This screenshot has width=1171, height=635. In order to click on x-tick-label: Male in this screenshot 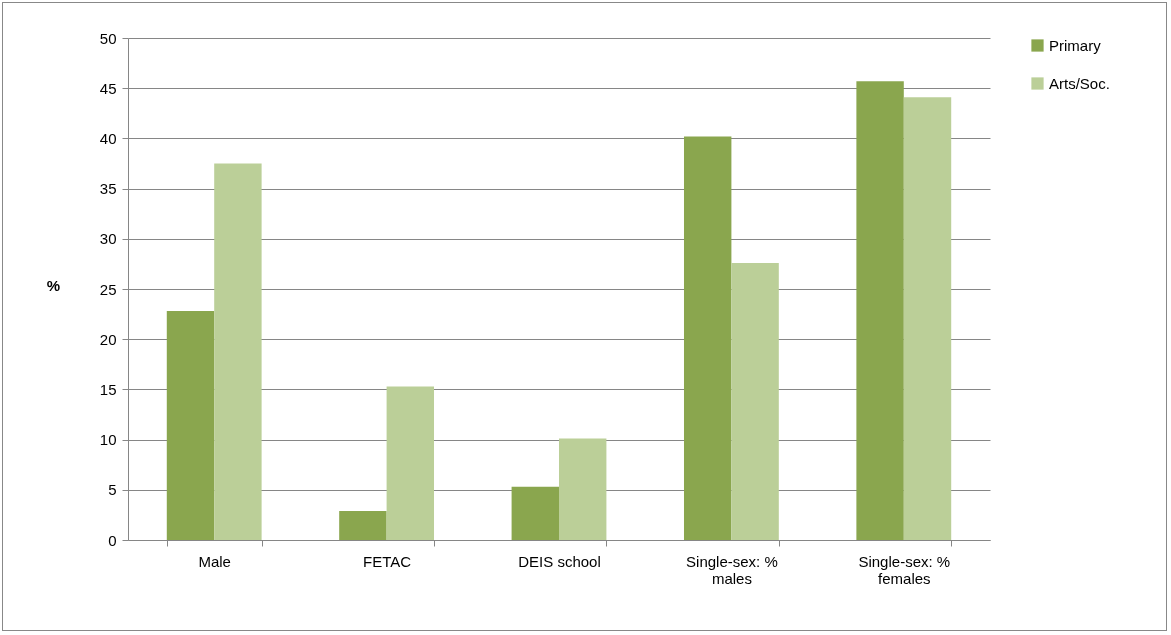, I will do `click(214, 561)`.